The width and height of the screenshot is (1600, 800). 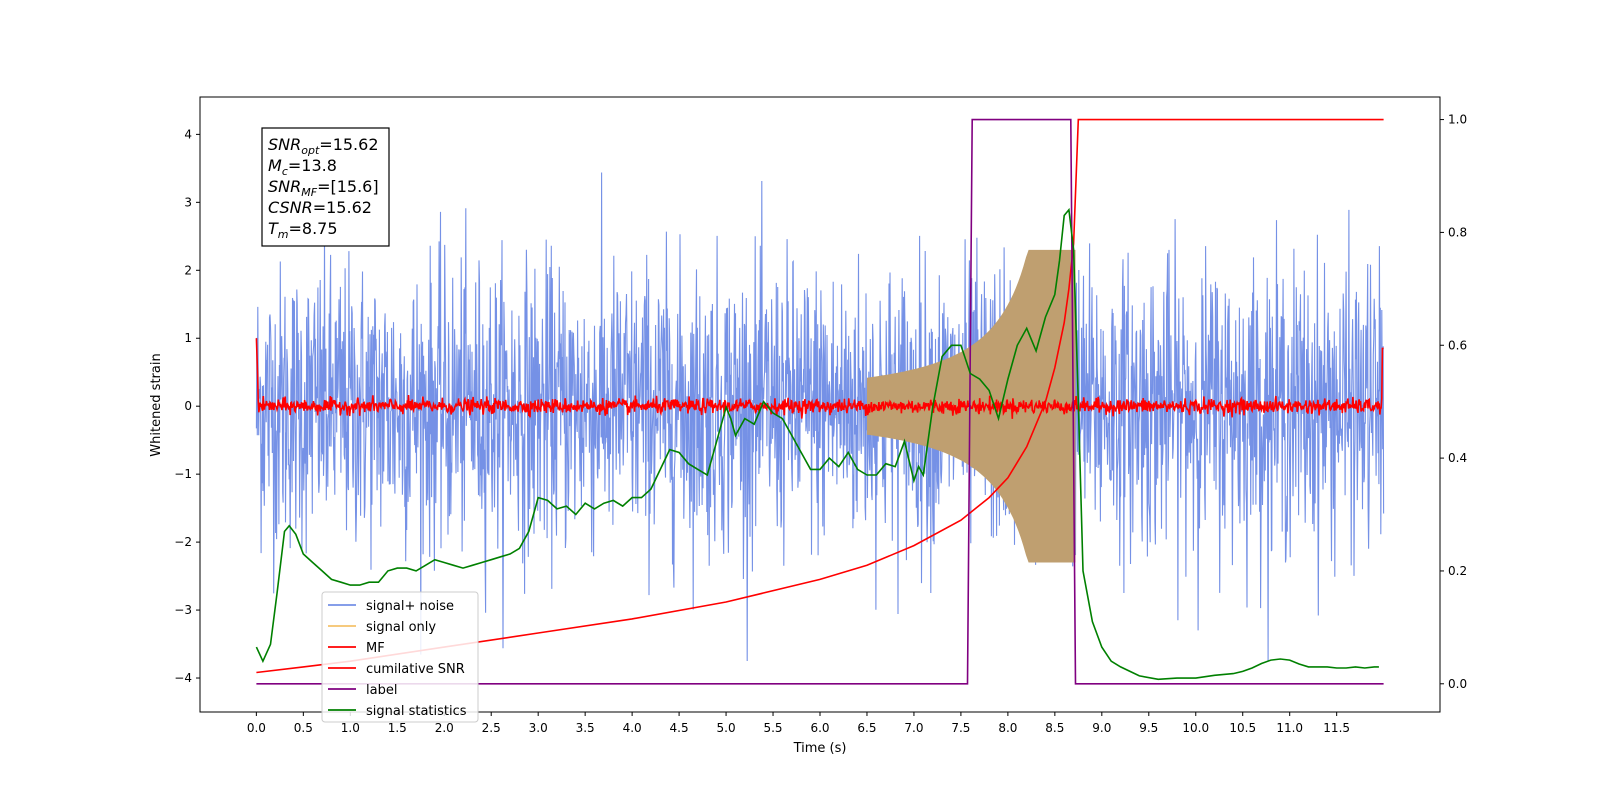 I want to click on x-tick-label: 3.0, so click(x=538, y=728).